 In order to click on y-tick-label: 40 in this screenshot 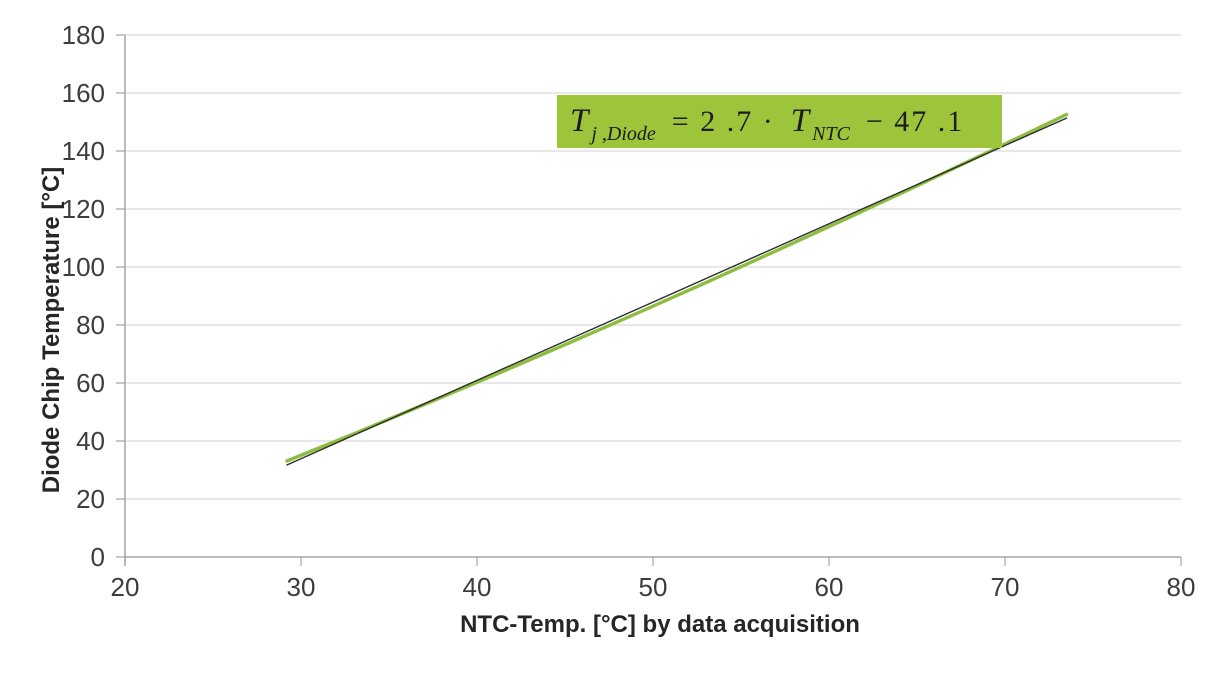, I will do `click(90, 441)`.